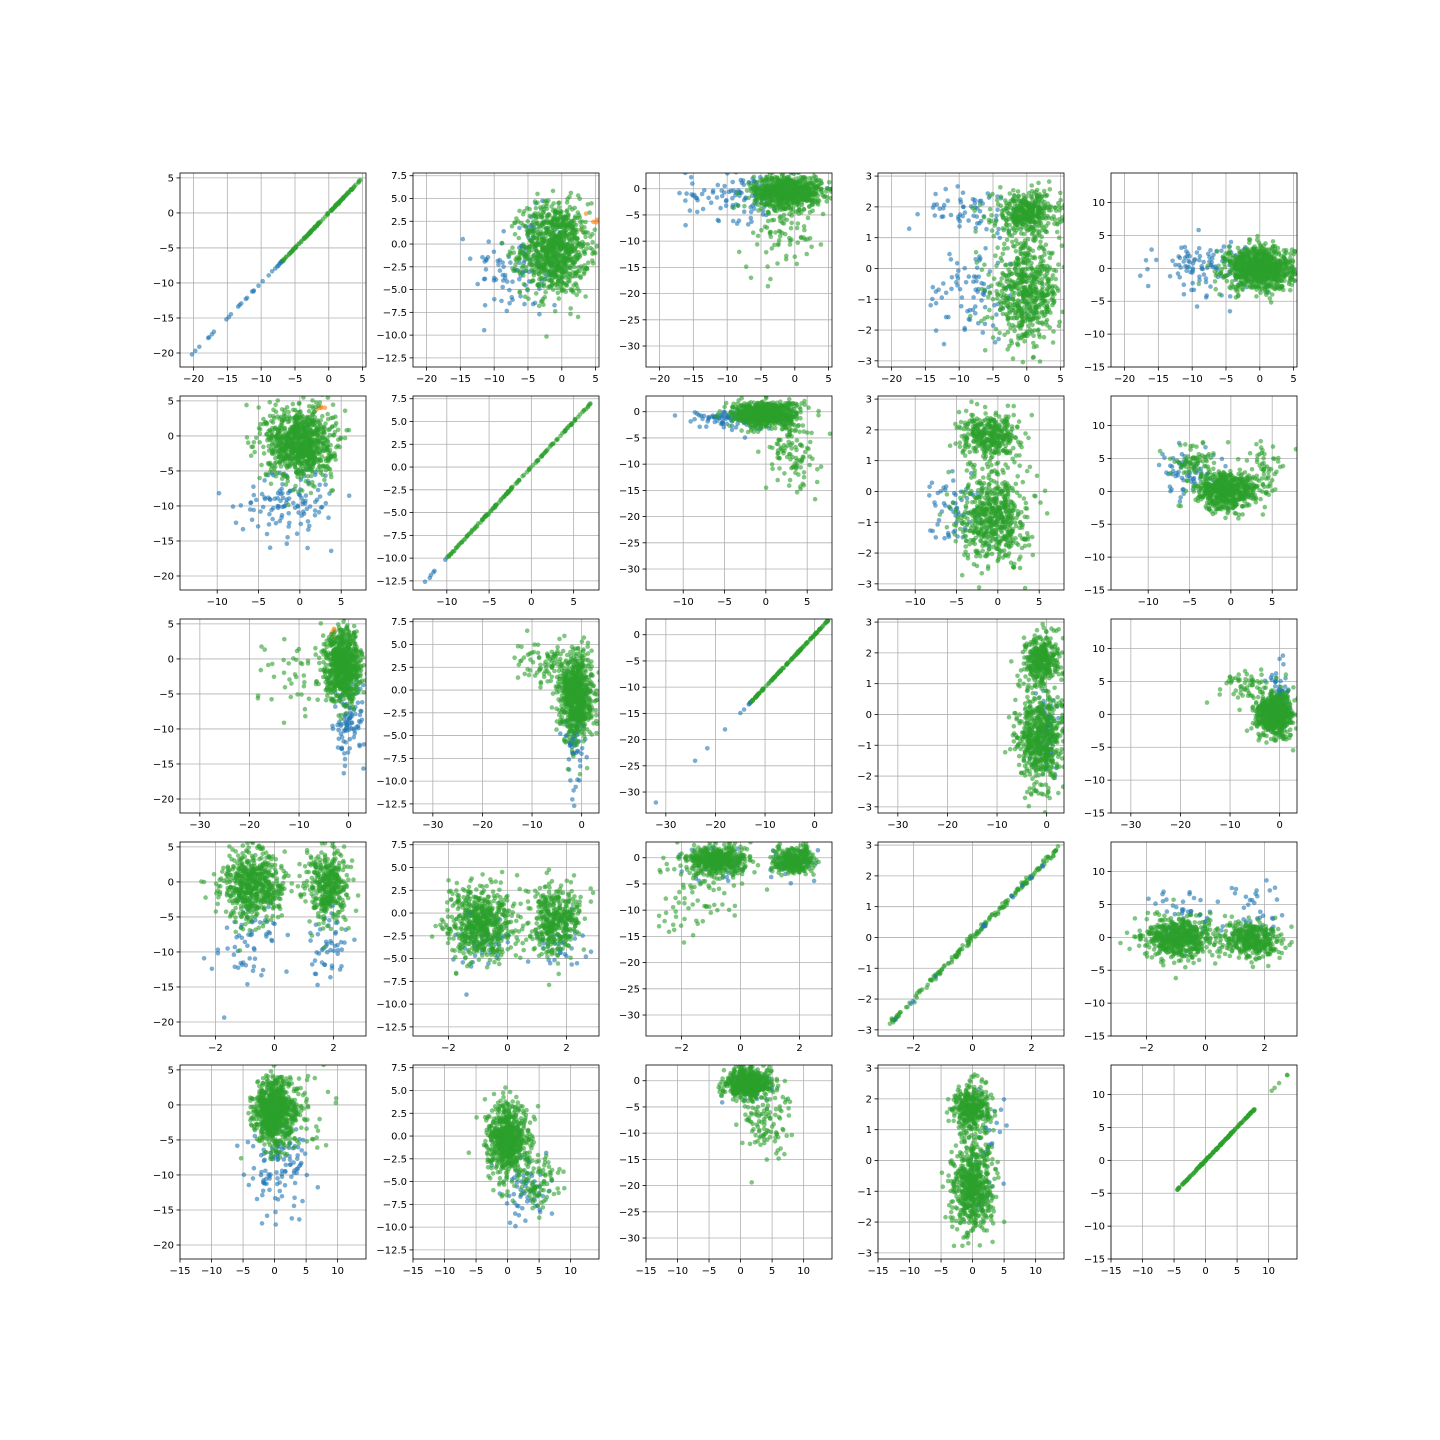 The width and height of the screenshot is (1440, 1440). Describe the element at coordinates (399, 176) in the screenshot. I see `y-tick-label: 7.5` at that location.